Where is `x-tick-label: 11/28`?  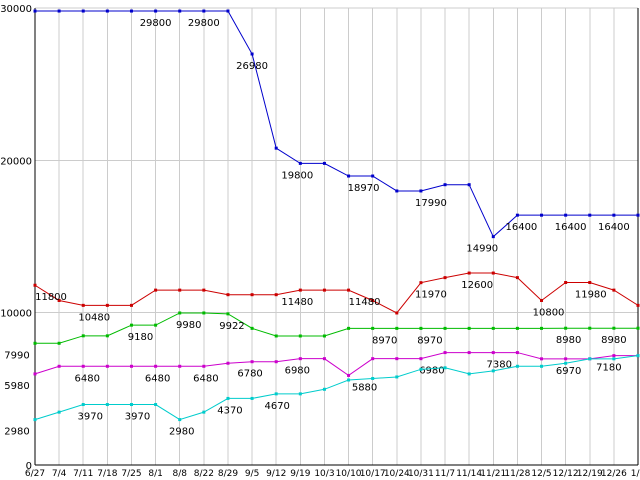 x-tick-label: 11/28 is located at coordinates (517, 474).